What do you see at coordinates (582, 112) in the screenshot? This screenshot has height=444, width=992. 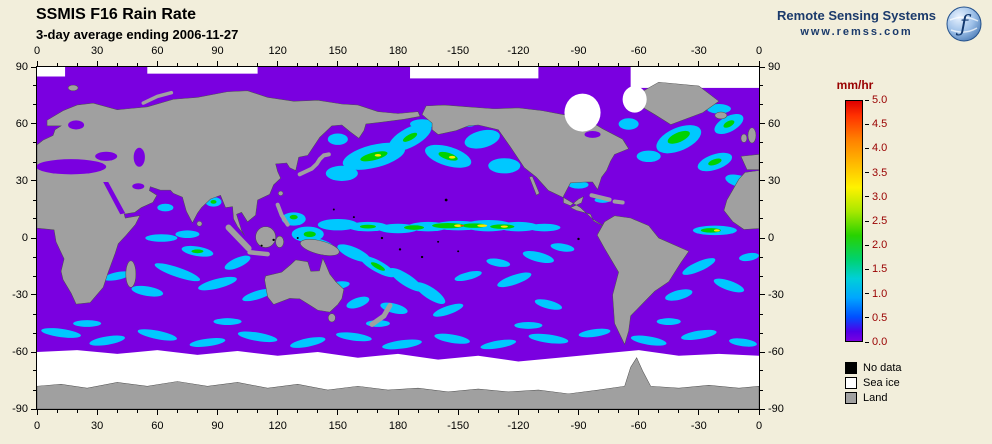 I see `hudson-archipelago-ice` at bounding box center [582, 112].